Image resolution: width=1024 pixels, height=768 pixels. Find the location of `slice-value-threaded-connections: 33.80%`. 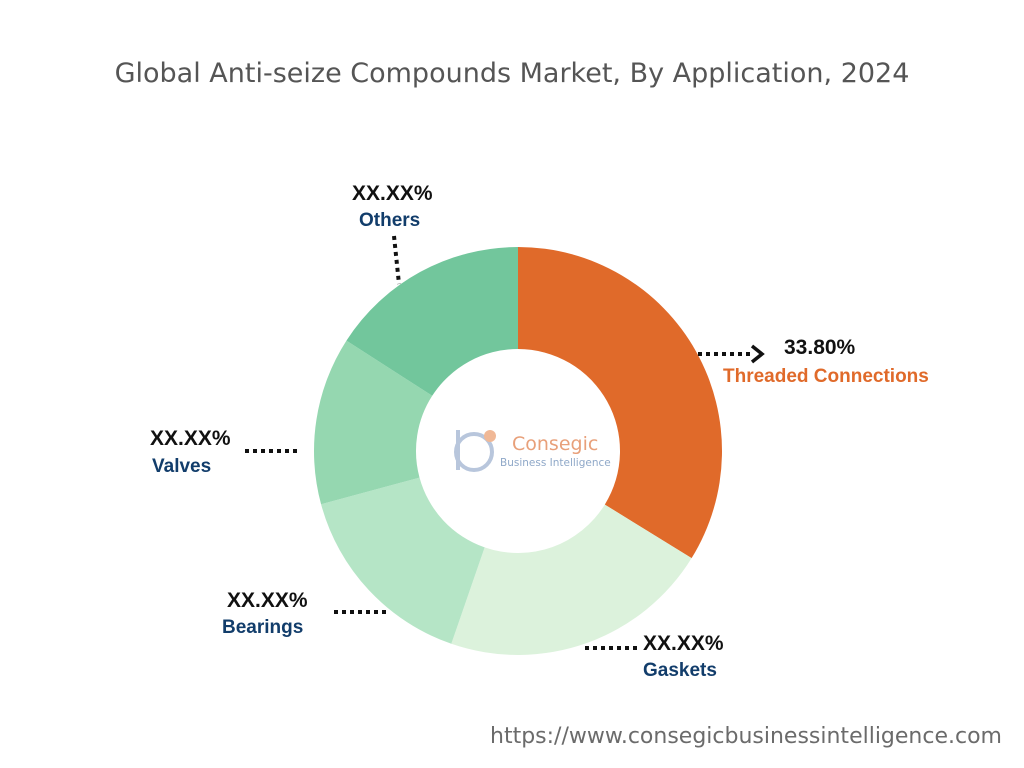

slice-value-threaded-connections: 33.80% is located at coordinates (820, 347).